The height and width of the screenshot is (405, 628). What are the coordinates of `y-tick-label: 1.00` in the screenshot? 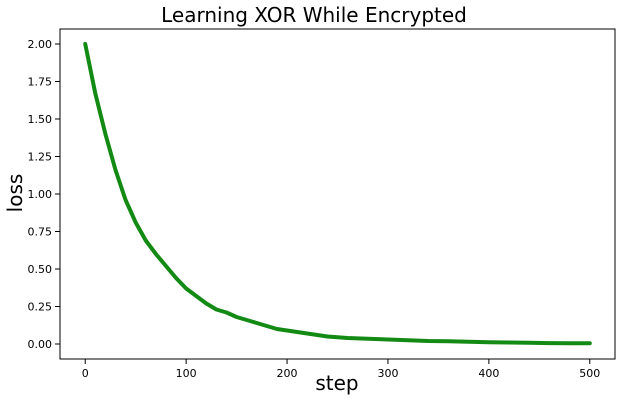 It's located at (40, 194).